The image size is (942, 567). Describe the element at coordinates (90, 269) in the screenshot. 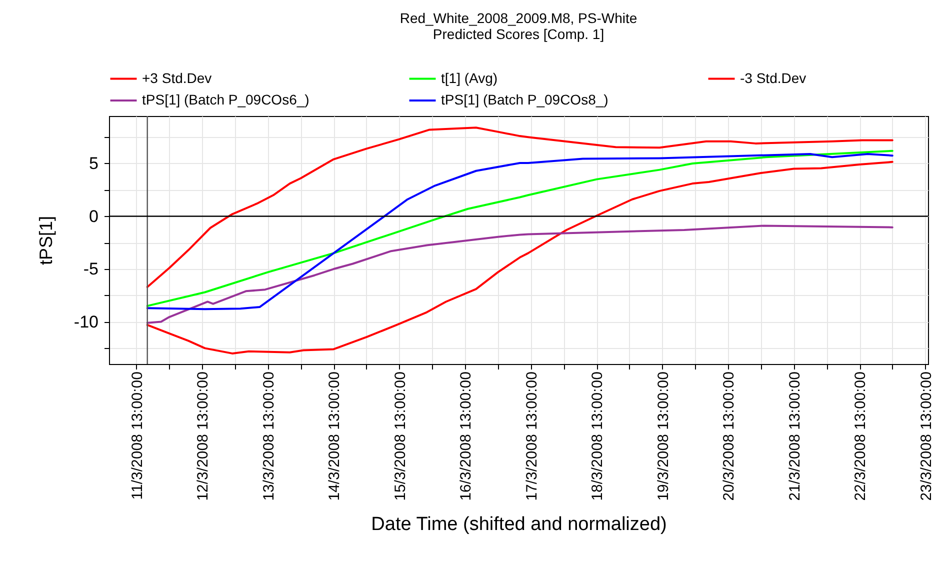

I see `y-tick-label: -5` at that location.